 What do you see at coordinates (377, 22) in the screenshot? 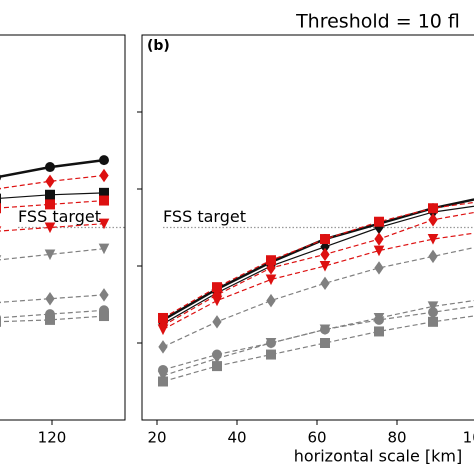
I see `chart-title: Threshold = 10 fl` at bounding box center [377, 22].